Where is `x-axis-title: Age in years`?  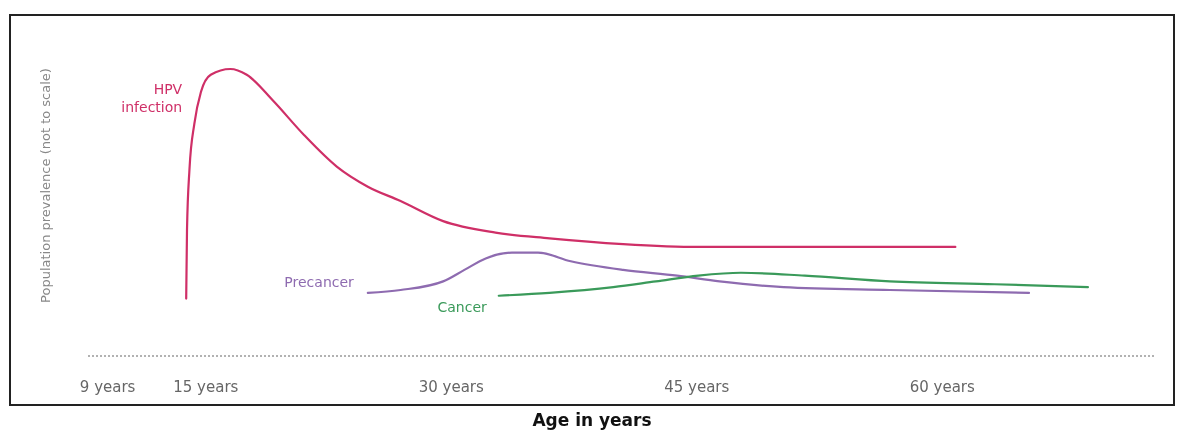
x-axis-title: Age in years is located at coordinates (592, 420).